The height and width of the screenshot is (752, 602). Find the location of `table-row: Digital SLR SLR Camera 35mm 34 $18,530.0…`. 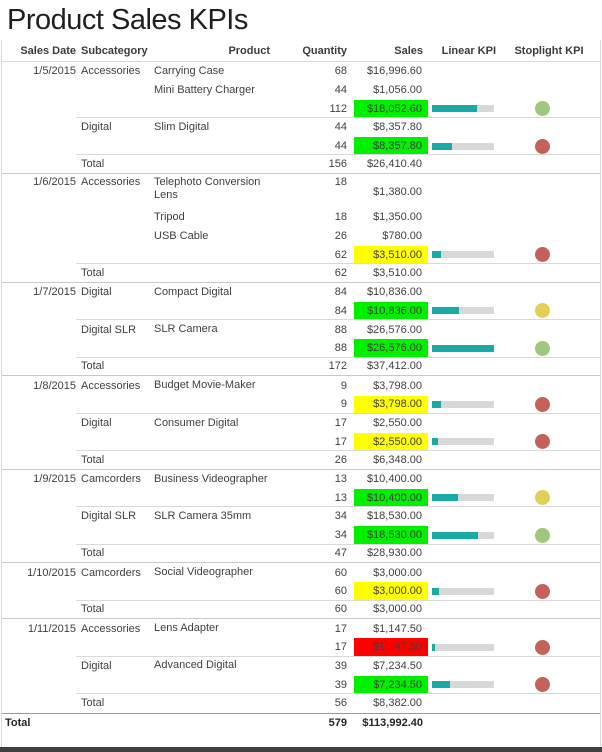

table-row: Digital SLR SLR Camera 35mm 34 $18,530.0… is located at coordinates (301, 516).